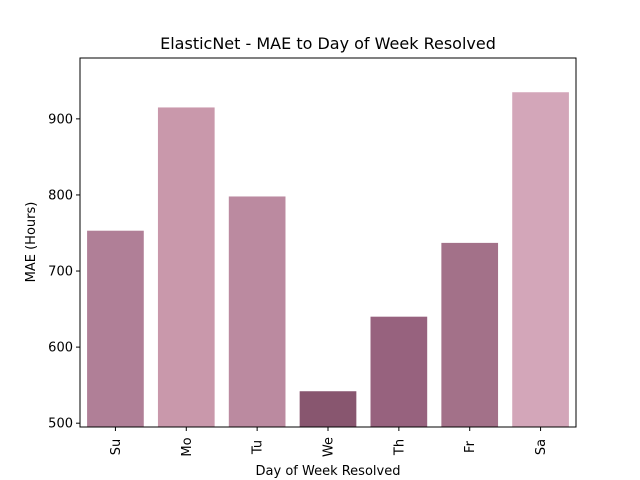 The height and width of the screenshot is (480, 640). What do you see at coordinates (470, 334) in the screenshot?
I see `bar-fr` at bounding box center [470, 334].